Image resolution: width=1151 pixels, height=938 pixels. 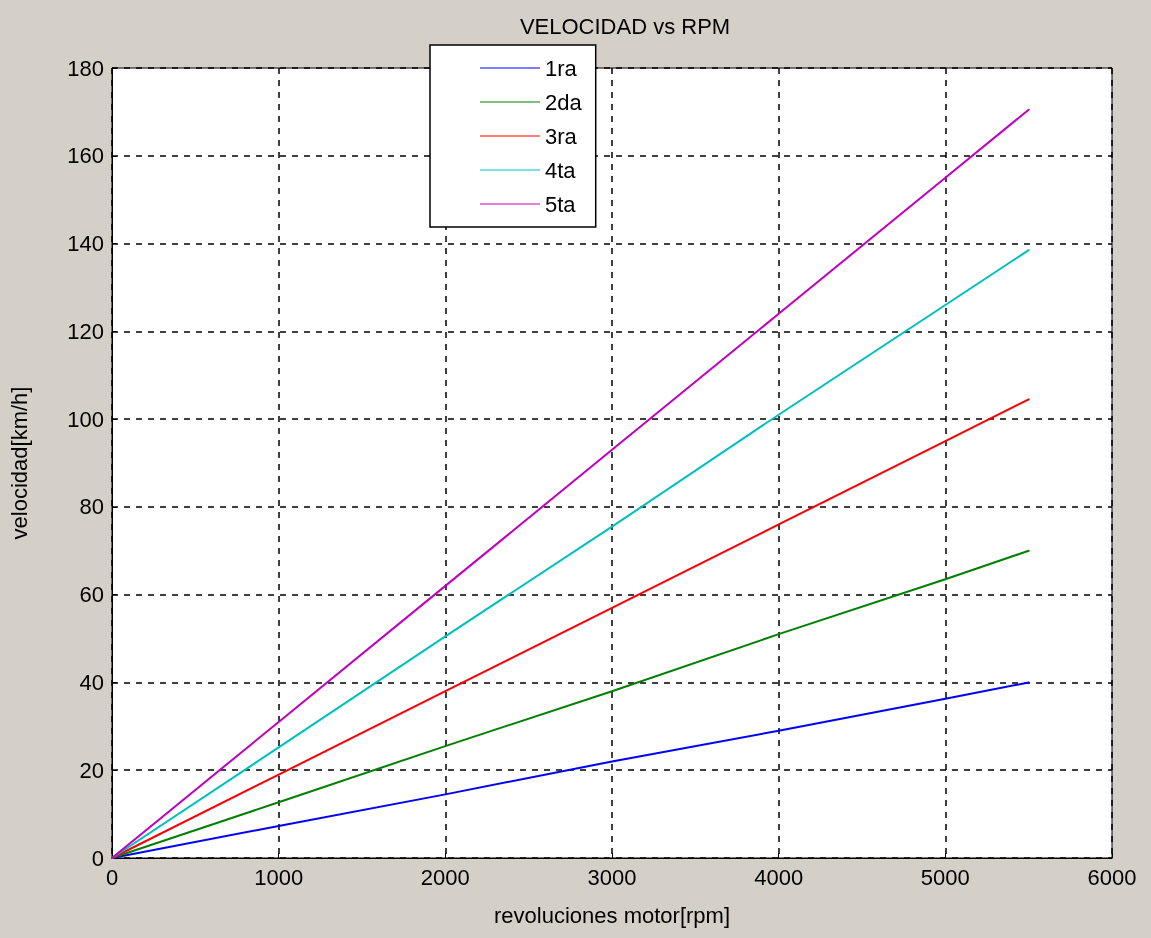 I want to click on y-tick-label: 180, so click(x=85, y=68).